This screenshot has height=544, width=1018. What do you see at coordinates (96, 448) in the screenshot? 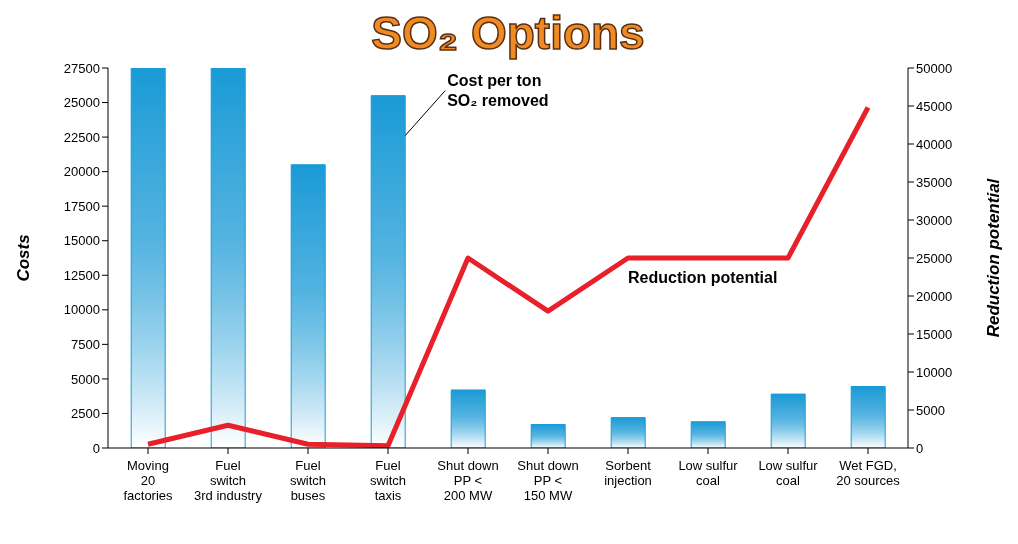
I see `y-tick-label: 0` at bounding box center [96, 448].